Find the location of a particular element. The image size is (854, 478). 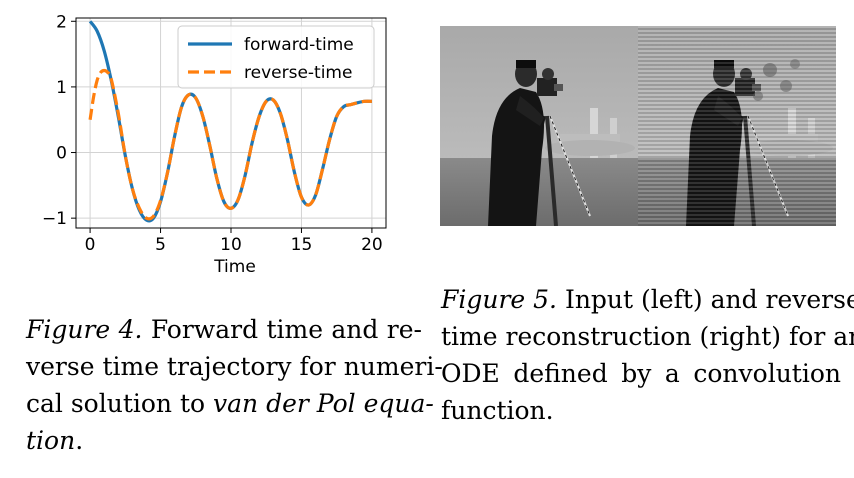

y-tick-label: 1 is located at coordinates (61, 88).